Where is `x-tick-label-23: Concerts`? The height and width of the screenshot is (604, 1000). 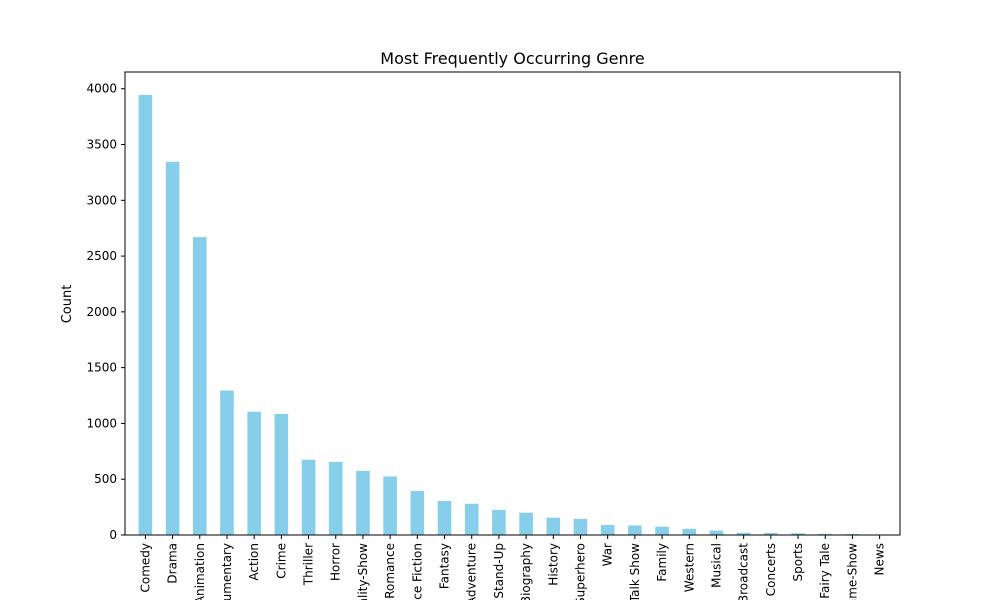 x-tick-label-23: Concerts is located at coordinates (771, 569).